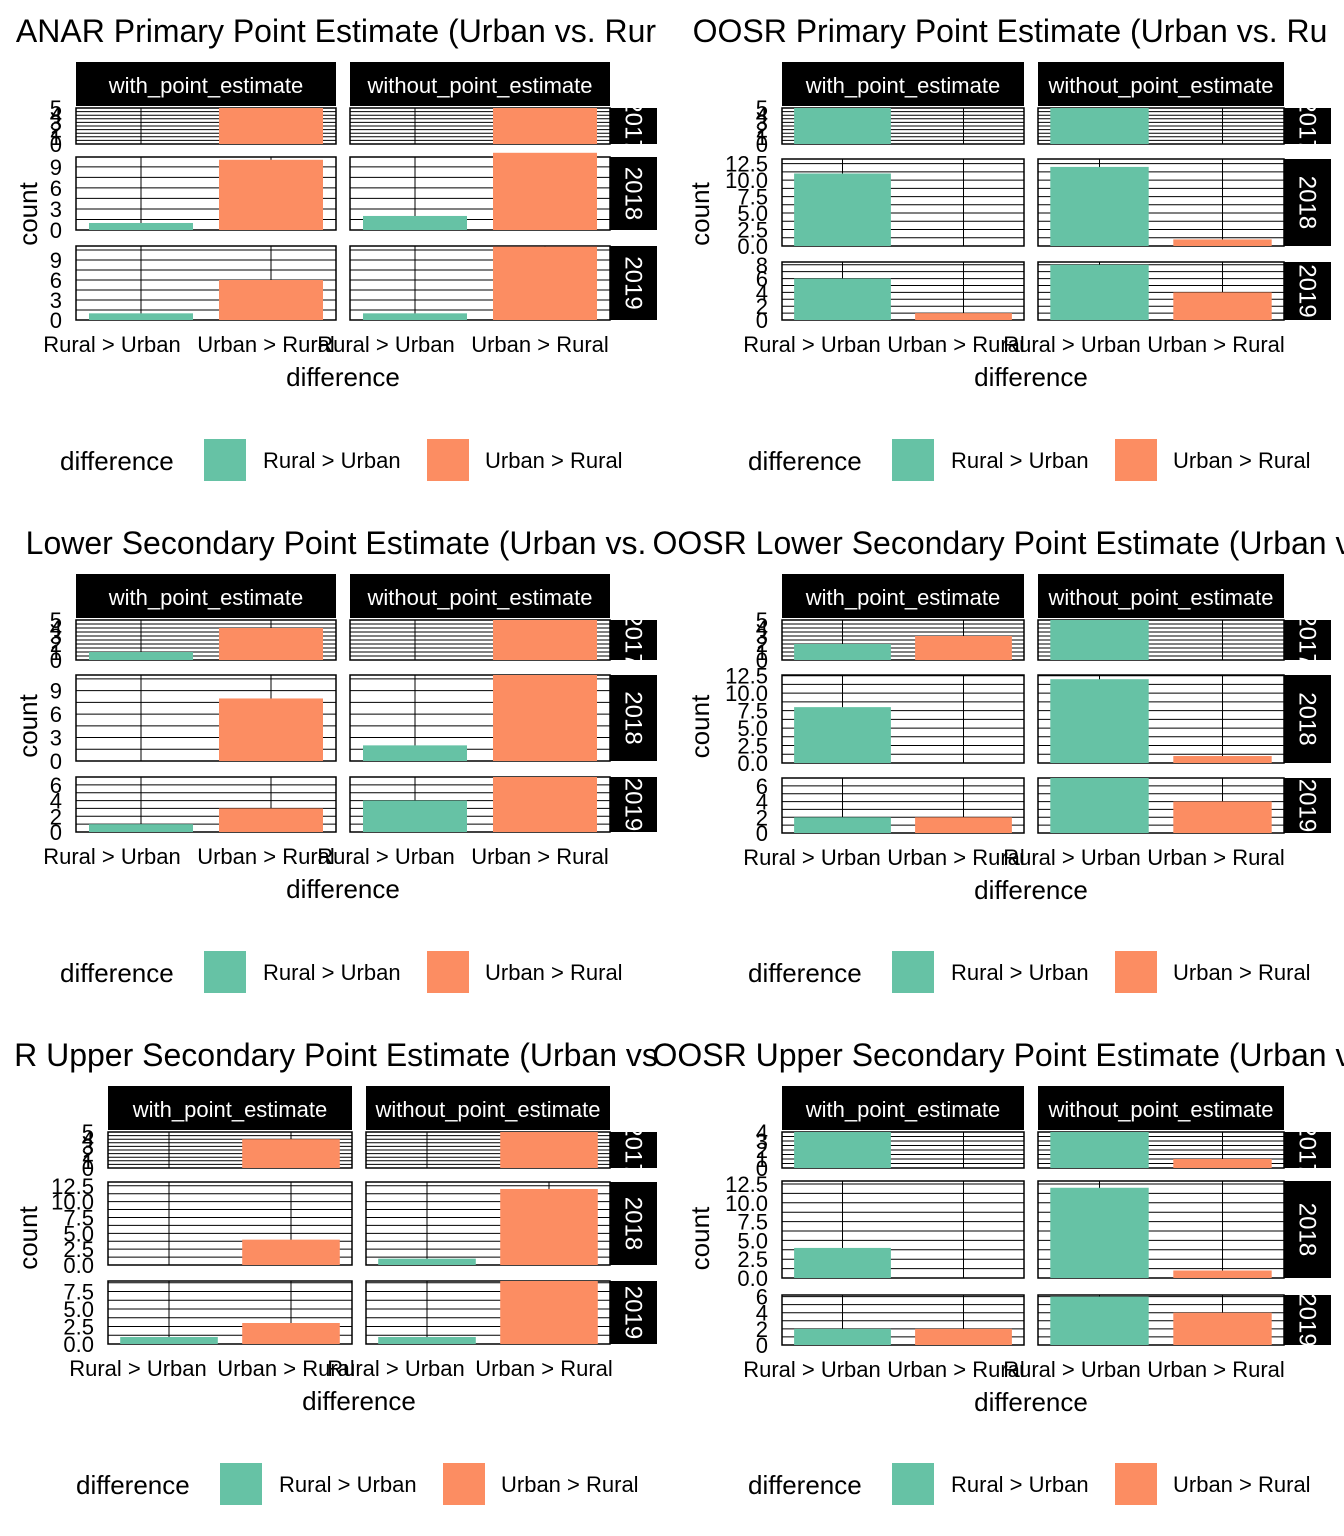 This screenshot has height=1536, width=1344. I want to click on facet-row-label: 2018, so click(633, 717).